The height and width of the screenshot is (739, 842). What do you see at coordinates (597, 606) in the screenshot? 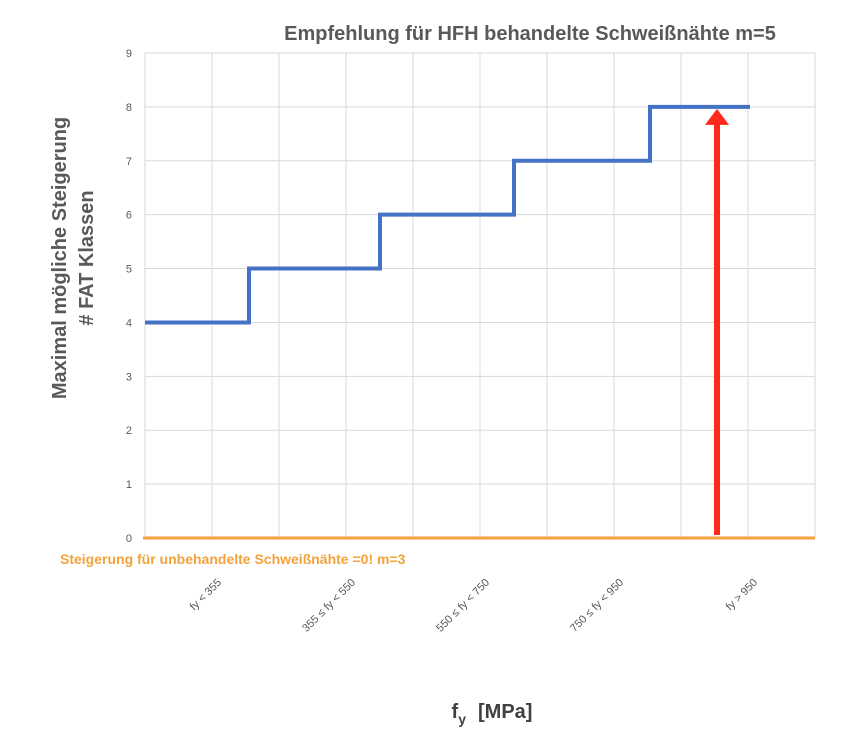
I see `x-tick-label: 750 ≤ fy < 950` at bounding box center [597, 606].